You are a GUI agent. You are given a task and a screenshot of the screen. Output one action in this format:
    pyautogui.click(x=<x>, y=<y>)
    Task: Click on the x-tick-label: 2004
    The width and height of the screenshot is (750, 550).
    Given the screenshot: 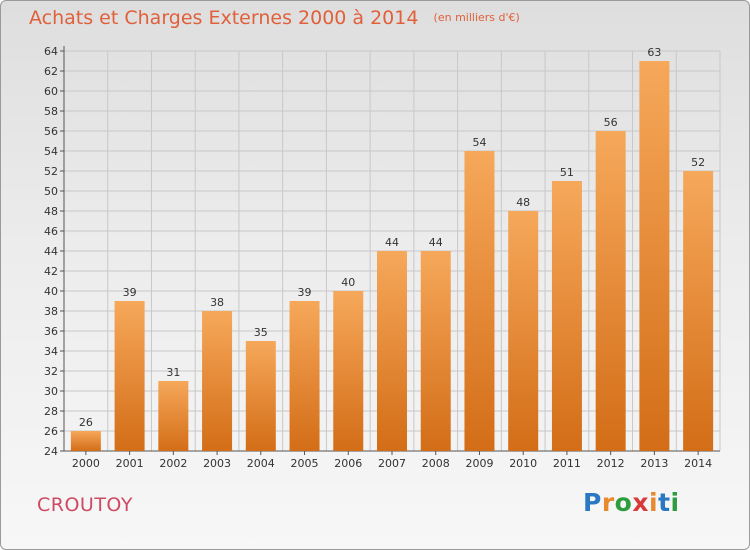 What is the action you would take?
    pyautogui.click(x=261, y=463)
    